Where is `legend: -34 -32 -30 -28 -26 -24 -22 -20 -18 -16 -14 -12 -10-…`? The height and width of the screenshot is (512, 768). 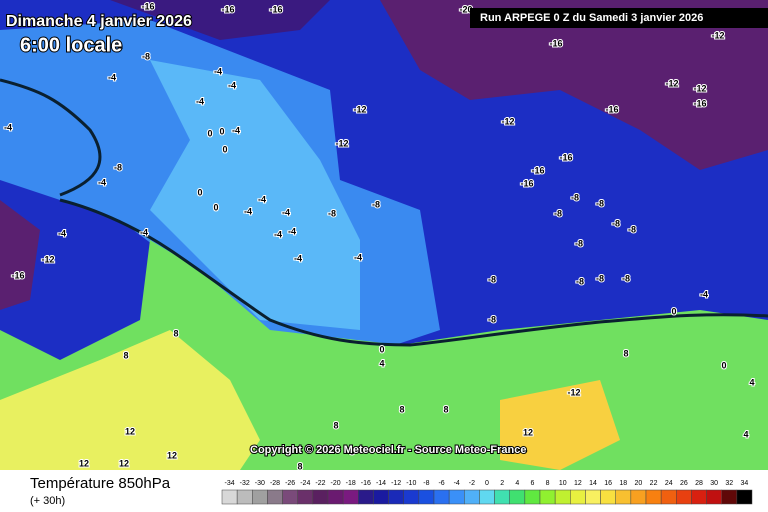 legend: -34 -32 -30 -28 -26 -24 -22 -20 -18 -16 -14 -12 -10-… is located at coordinates (487, 492).